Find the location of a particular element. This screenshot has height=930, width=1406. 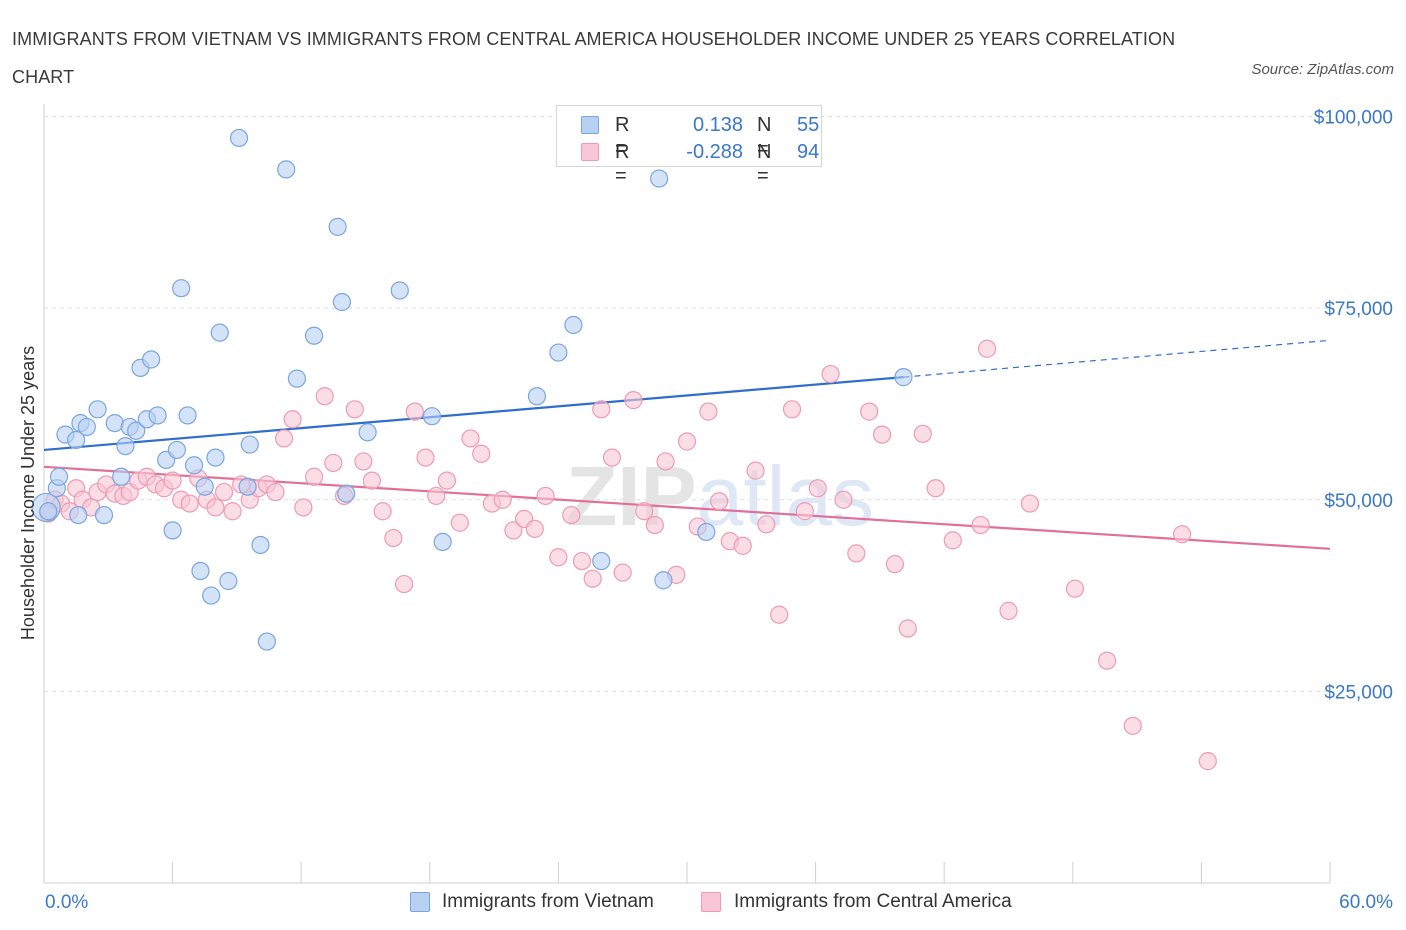

bottom-legend-swatch-vietnam is located at coordinates (420, 902).